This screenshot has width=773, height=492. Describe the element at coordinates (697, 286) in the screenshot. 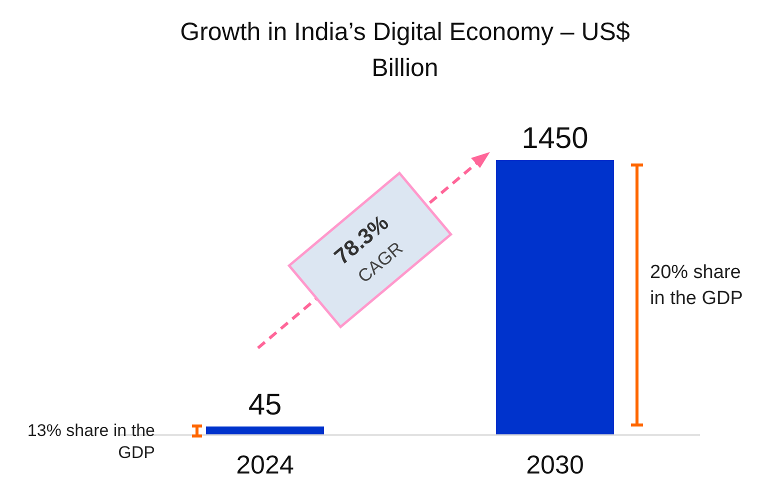

I see `annotation: 20% share in the GDP` at that location.